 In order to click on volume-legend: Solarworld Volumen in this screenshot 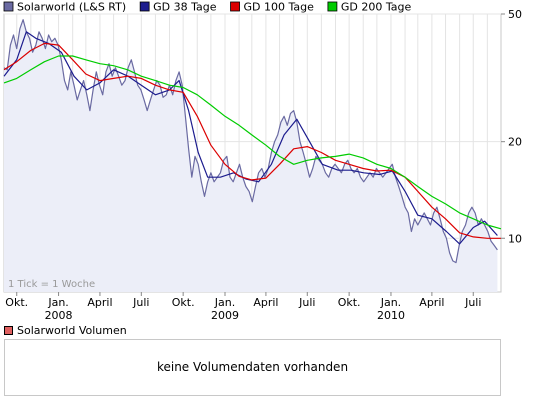, I will do `click(65, 331)`.